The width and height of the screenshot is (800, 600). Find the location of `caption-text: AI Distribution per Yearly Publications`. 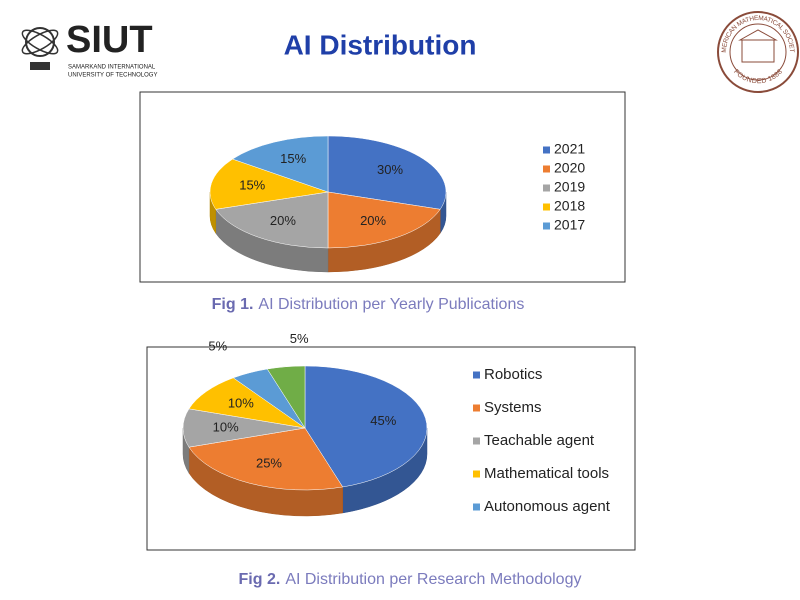

caption-text: AI Distribution per Yearly Publications is located at coordinates (391, 304).